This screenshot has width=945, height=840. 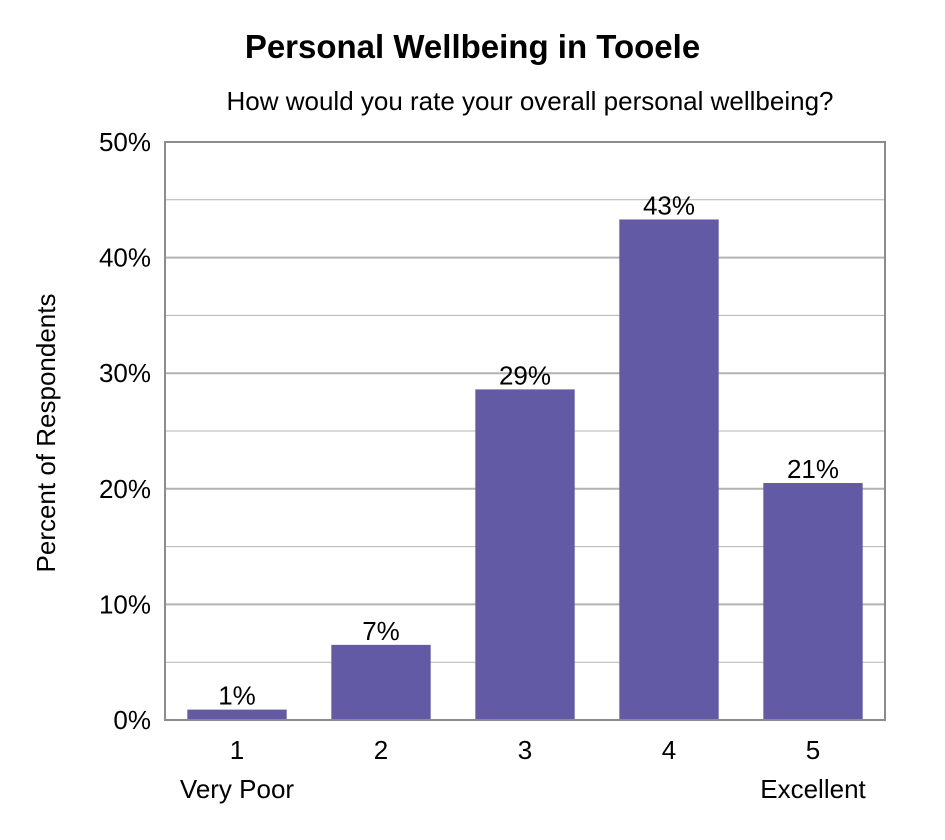 I want to click on x-sublabel-5: Excellent, so click(x=813, y=789).